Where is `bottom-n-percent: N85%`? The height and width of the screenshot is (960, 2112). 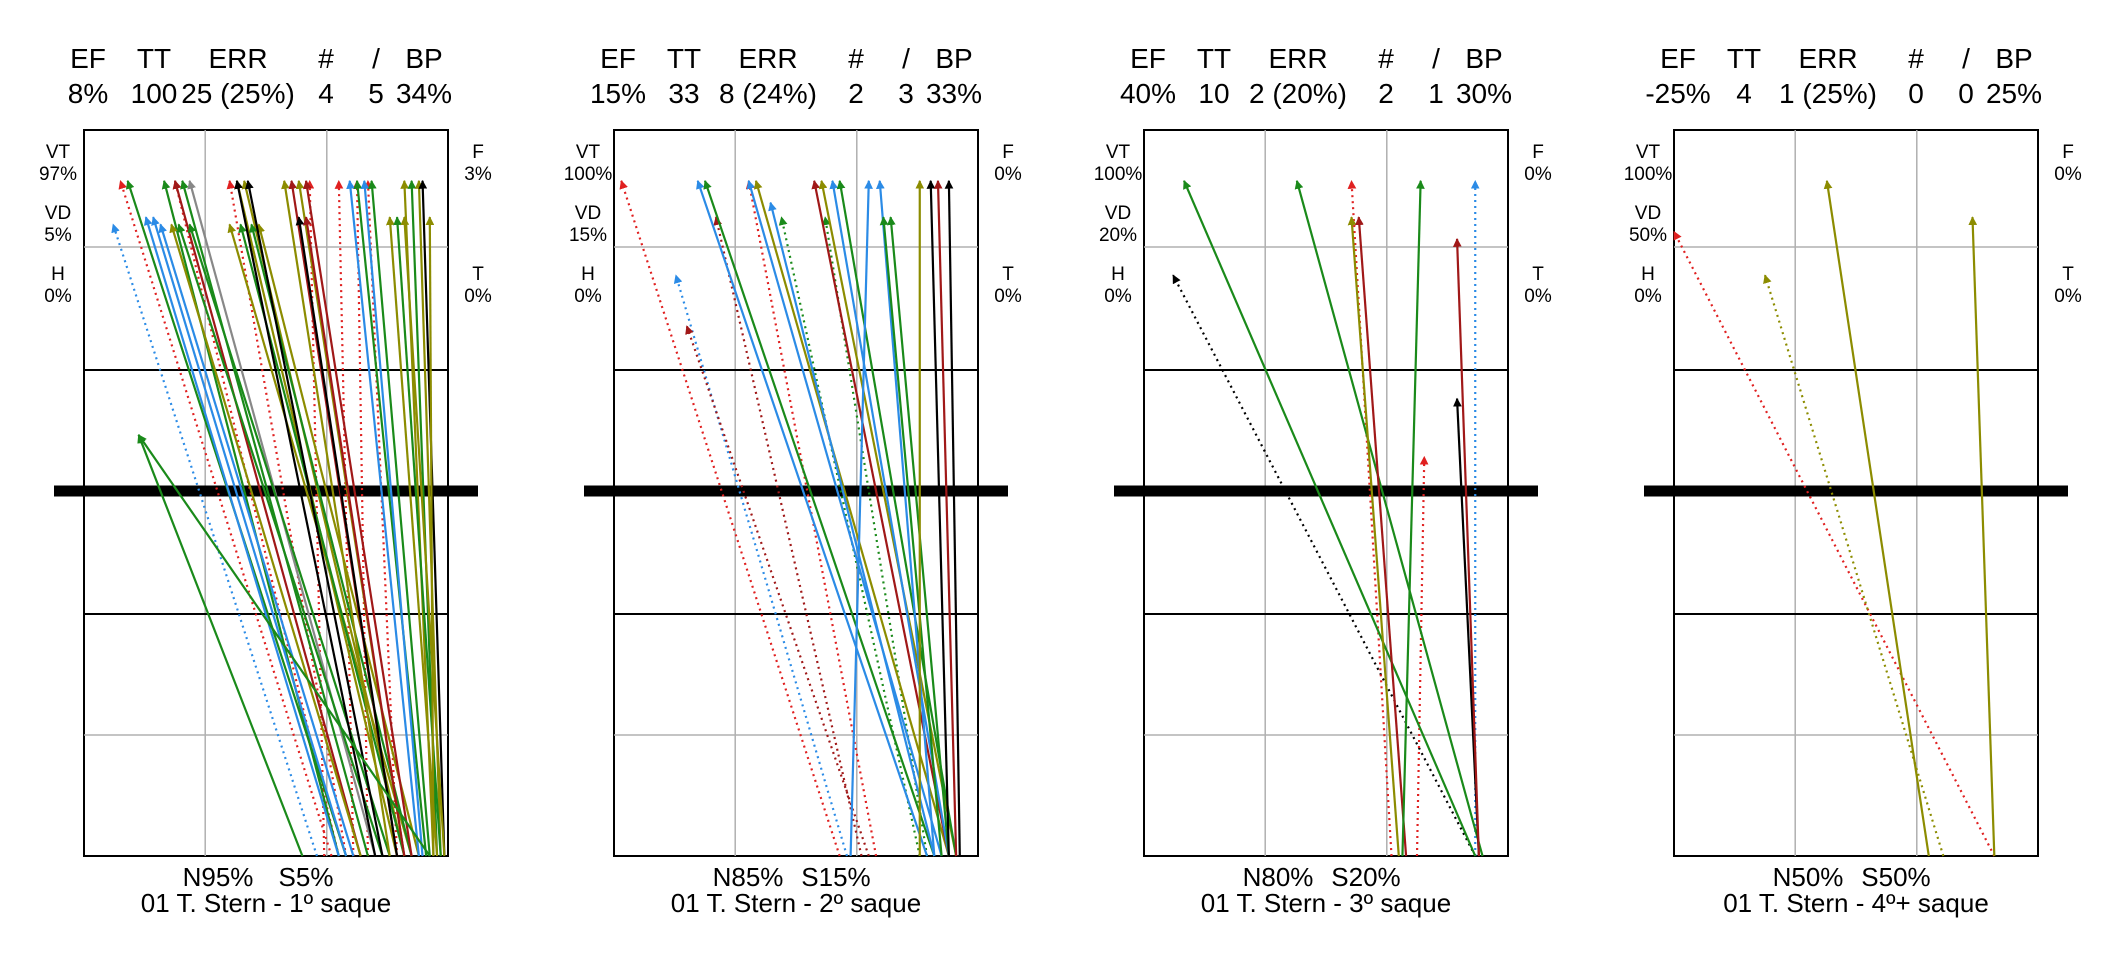 bottom-n-percent: N85% is located at coordinates (748, 877).